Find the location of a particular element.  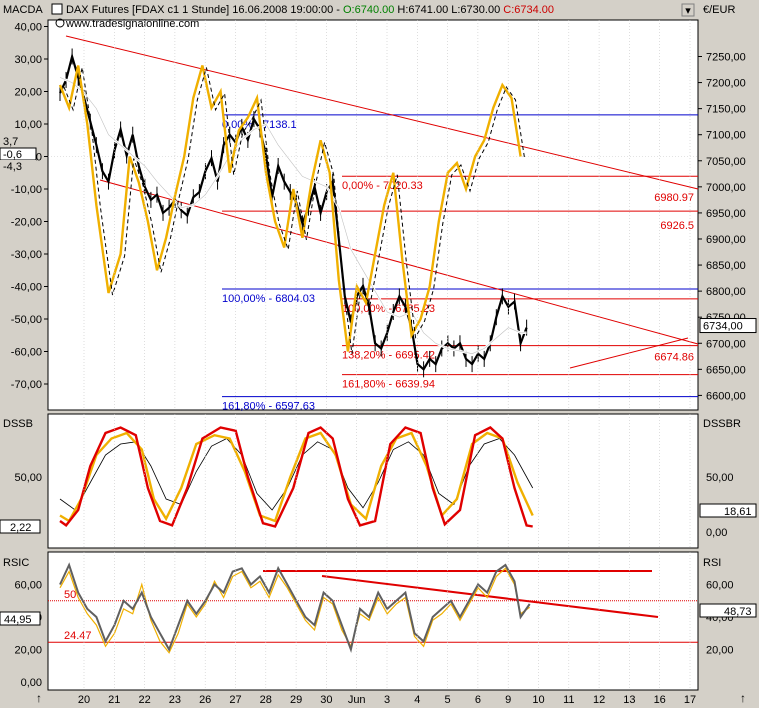

rsi-left-label: RSIC is located at coordinates (16, 563).